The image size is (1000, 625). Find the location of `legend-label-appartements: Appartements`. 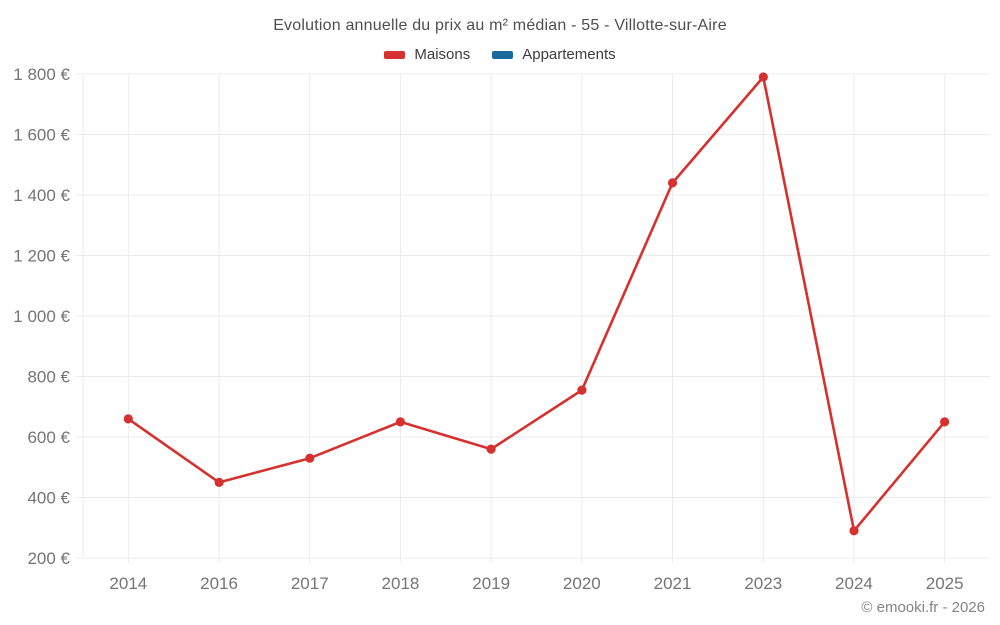

legend-label-appartements: Appartements is located at coordinates (569, 54).